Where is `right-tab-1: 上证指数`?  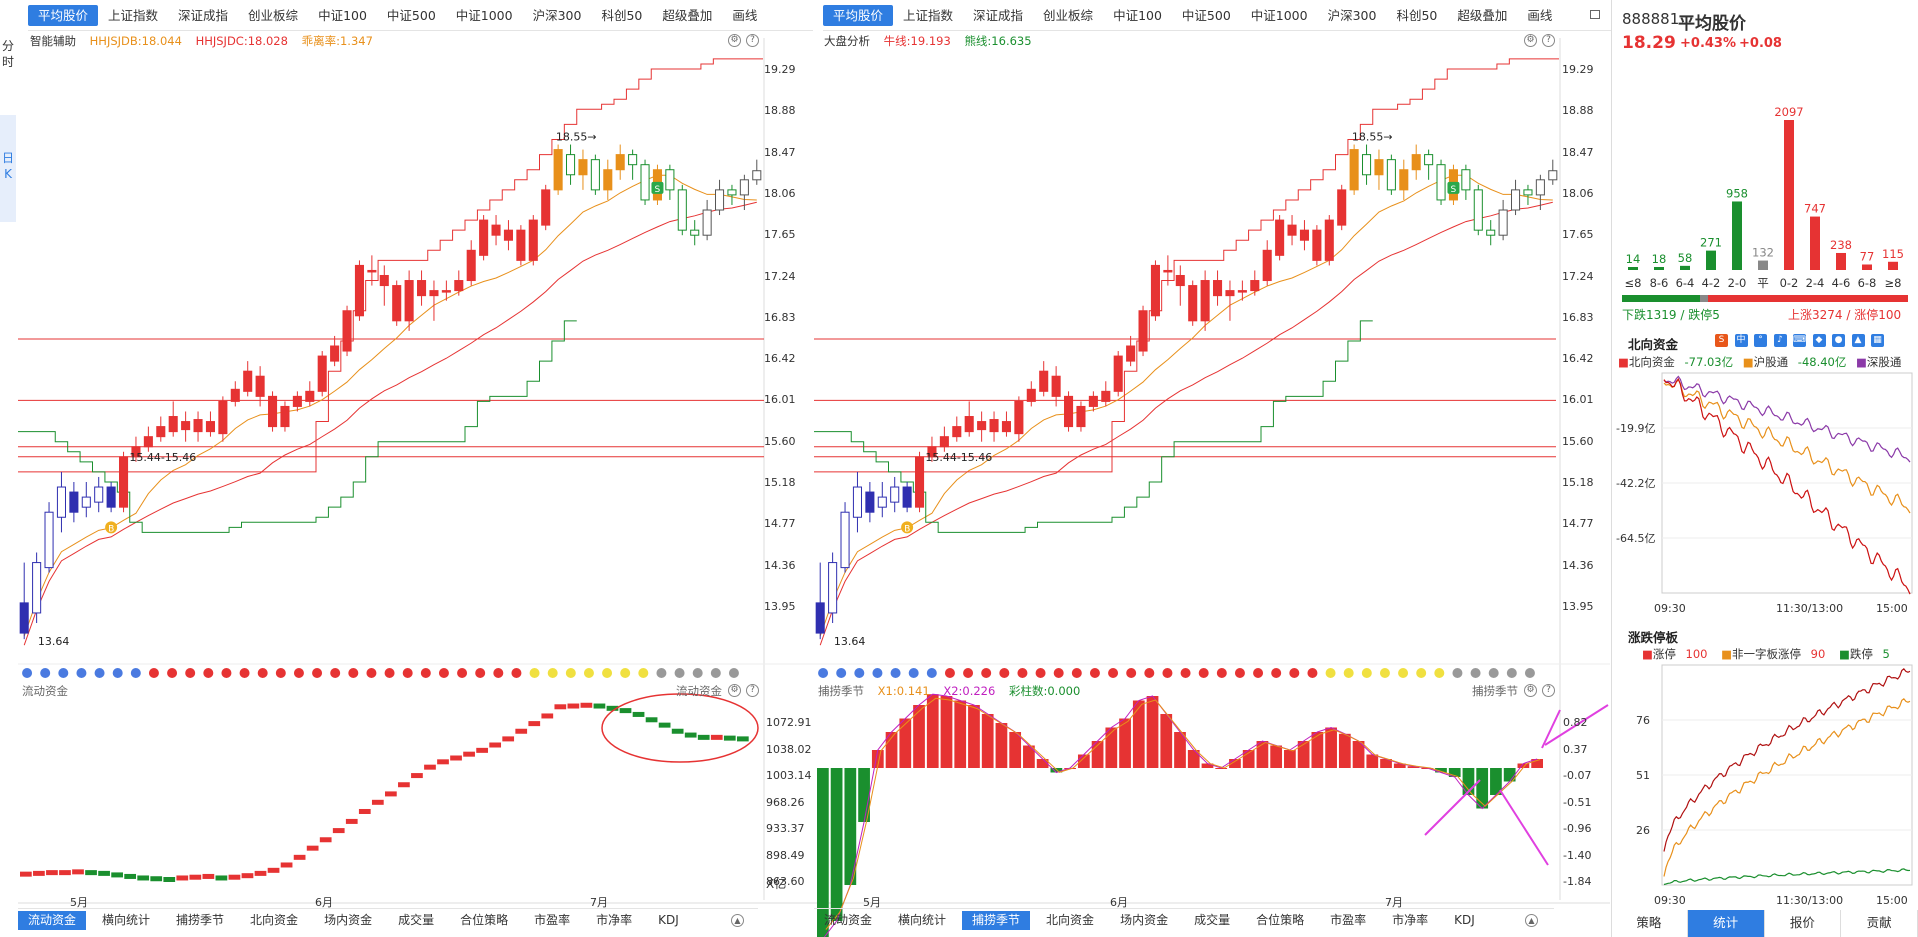
right-tab-1: 上证指数 is located at coordinates (928, 15).